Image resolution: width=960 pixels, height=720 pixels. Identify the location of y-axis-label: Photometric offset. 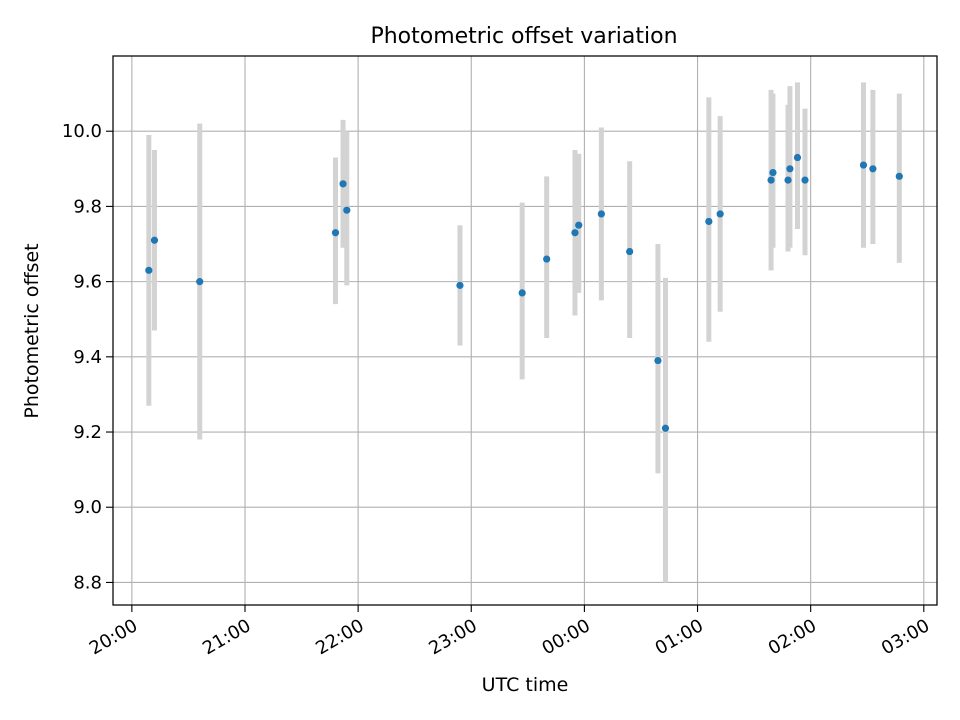
(32, 330).